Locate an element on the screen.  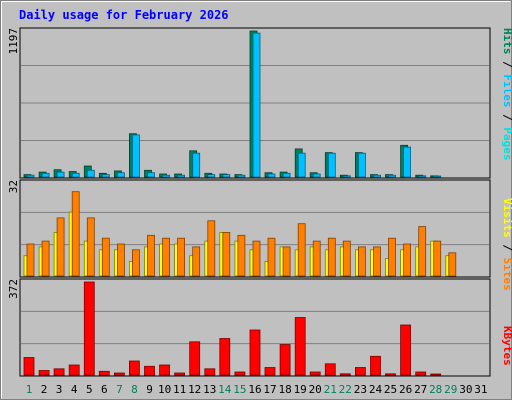
legend-pages: Pages is located at coordinates (506, 143).